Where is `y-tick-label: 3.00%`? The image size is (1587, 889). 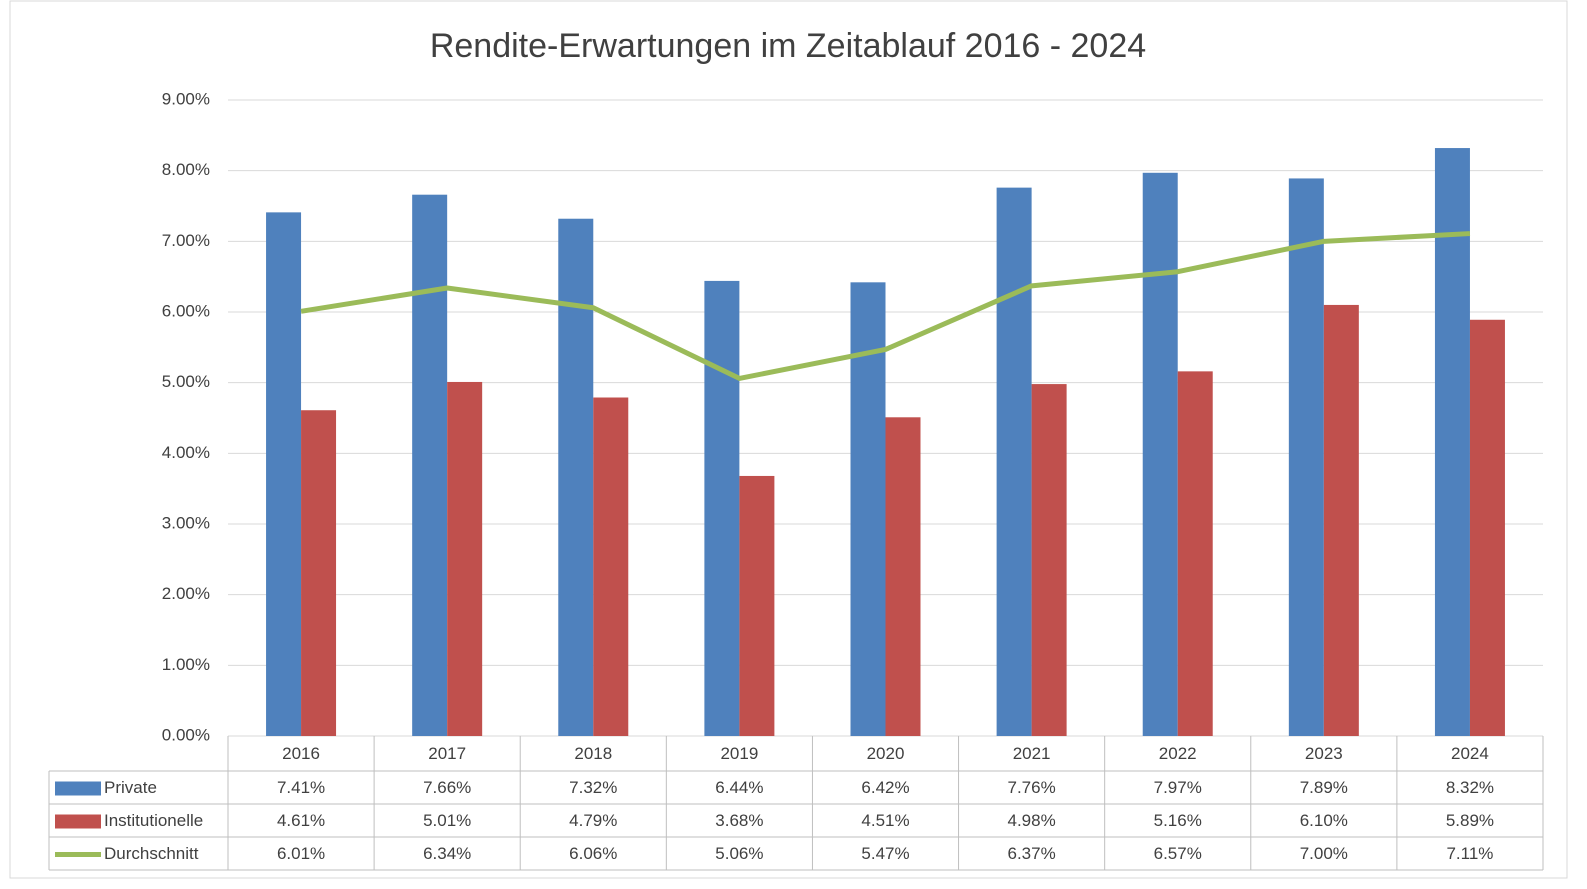 y-tick-label: 3.00% is located at coordinates (186, 522).